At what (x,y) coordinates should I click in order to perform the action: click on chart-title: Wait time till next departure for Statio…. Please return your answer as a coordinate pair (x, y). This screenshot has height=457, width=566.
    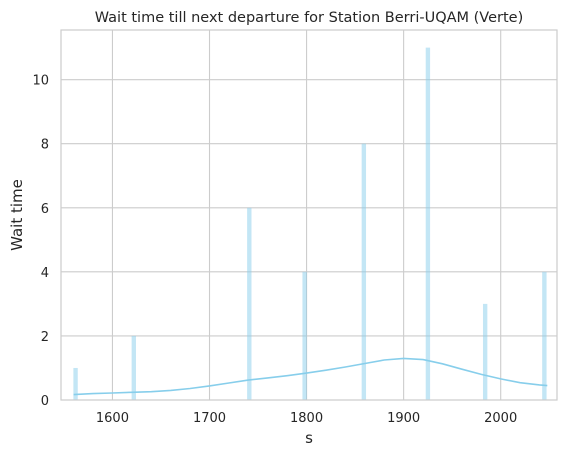
    Looking at the image, I should click on (309, 18).